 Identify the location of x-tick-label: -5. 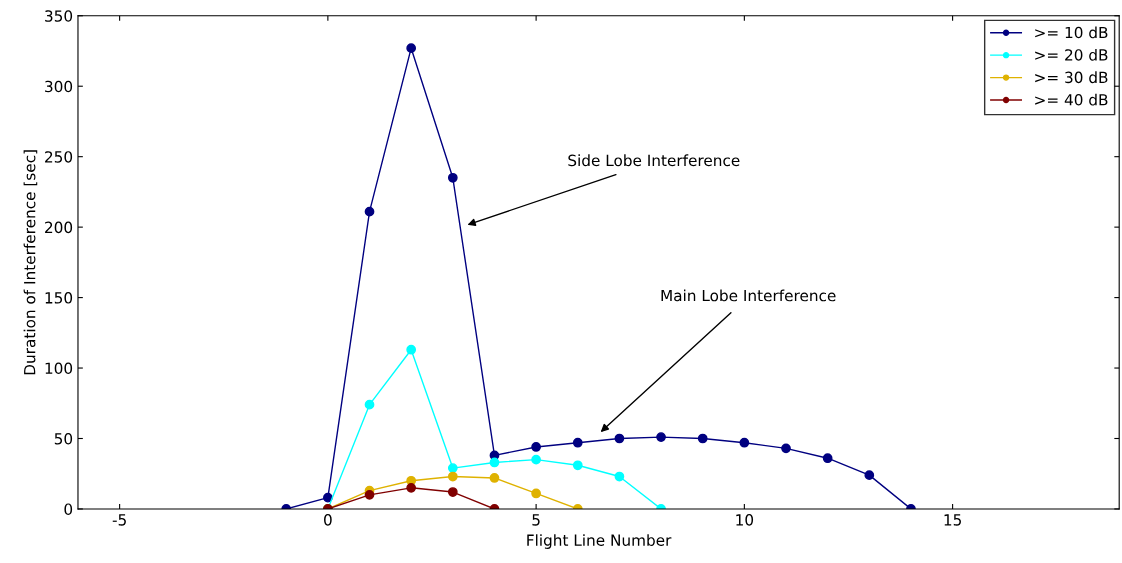
(119, 520).